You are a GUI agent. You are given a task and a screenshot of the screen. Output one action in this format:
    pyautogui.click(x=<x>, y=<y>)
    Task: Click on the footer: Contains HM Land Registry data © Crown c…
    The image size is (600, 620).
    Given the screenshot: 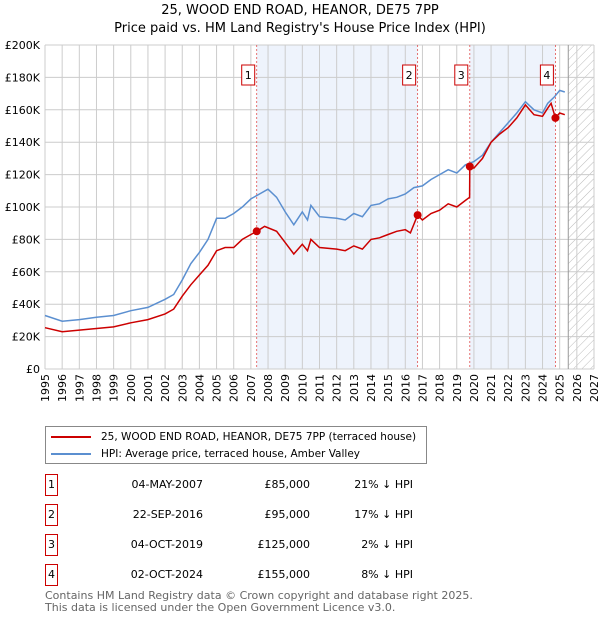 What is the action you would take?
    pyautogui.click(x=259, y=602)
    